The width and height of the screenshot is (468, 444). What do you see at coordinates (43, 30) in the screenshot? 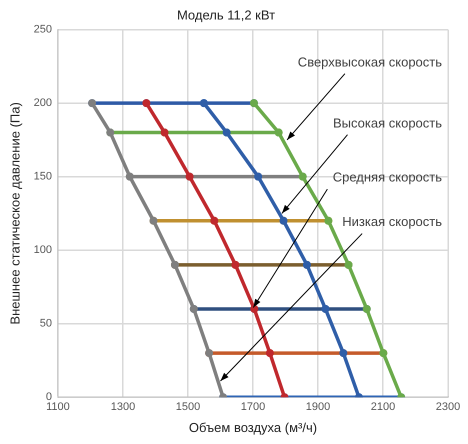
I see `y-tick-label: 250` at bounding box center [43, 30].